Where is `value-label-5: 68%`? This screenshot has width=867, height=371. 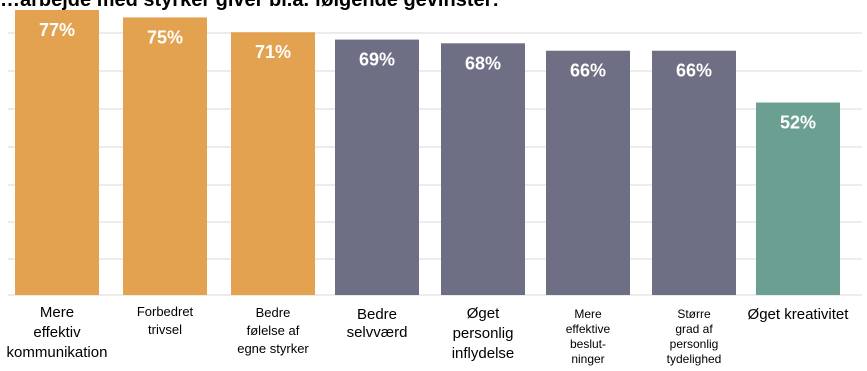 value-label-5: 68% is located at coordinates (483, 63).